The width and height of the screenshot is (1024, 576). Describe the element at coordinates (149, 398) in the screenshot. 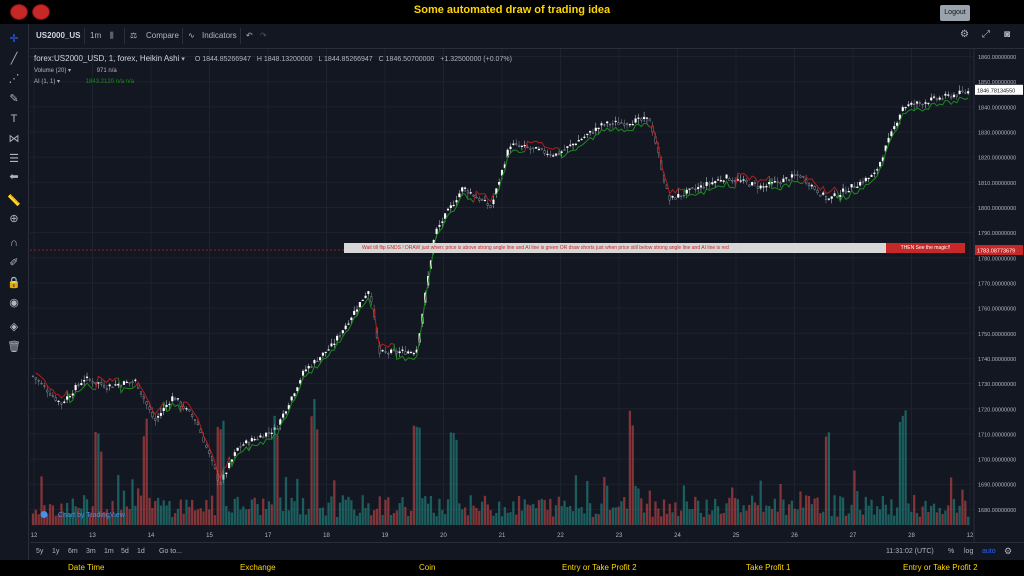

I see `ai-line` at that location.